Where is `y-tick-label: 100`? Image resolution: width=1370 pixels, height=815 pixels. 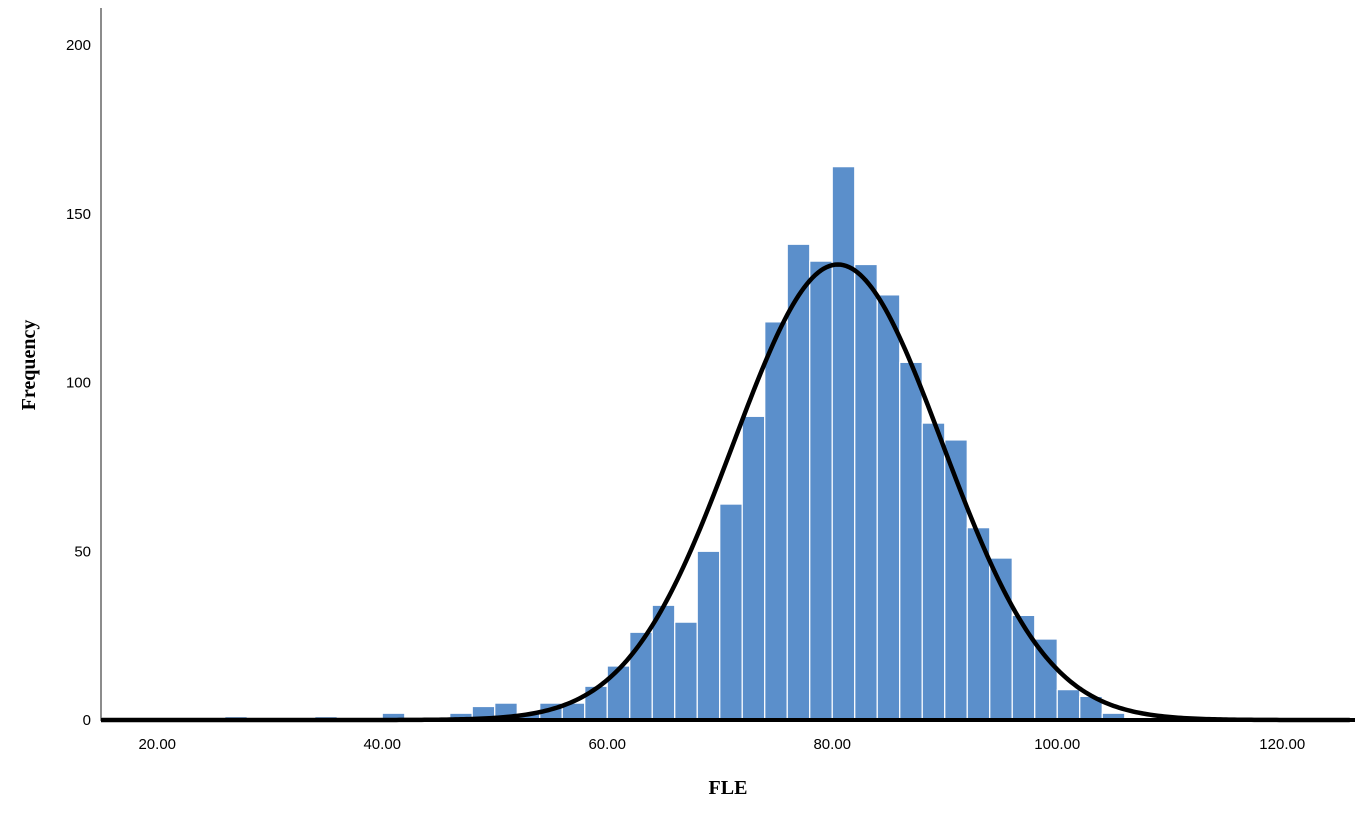 y-tick-label: 100 is located at coordinates (78, 383).